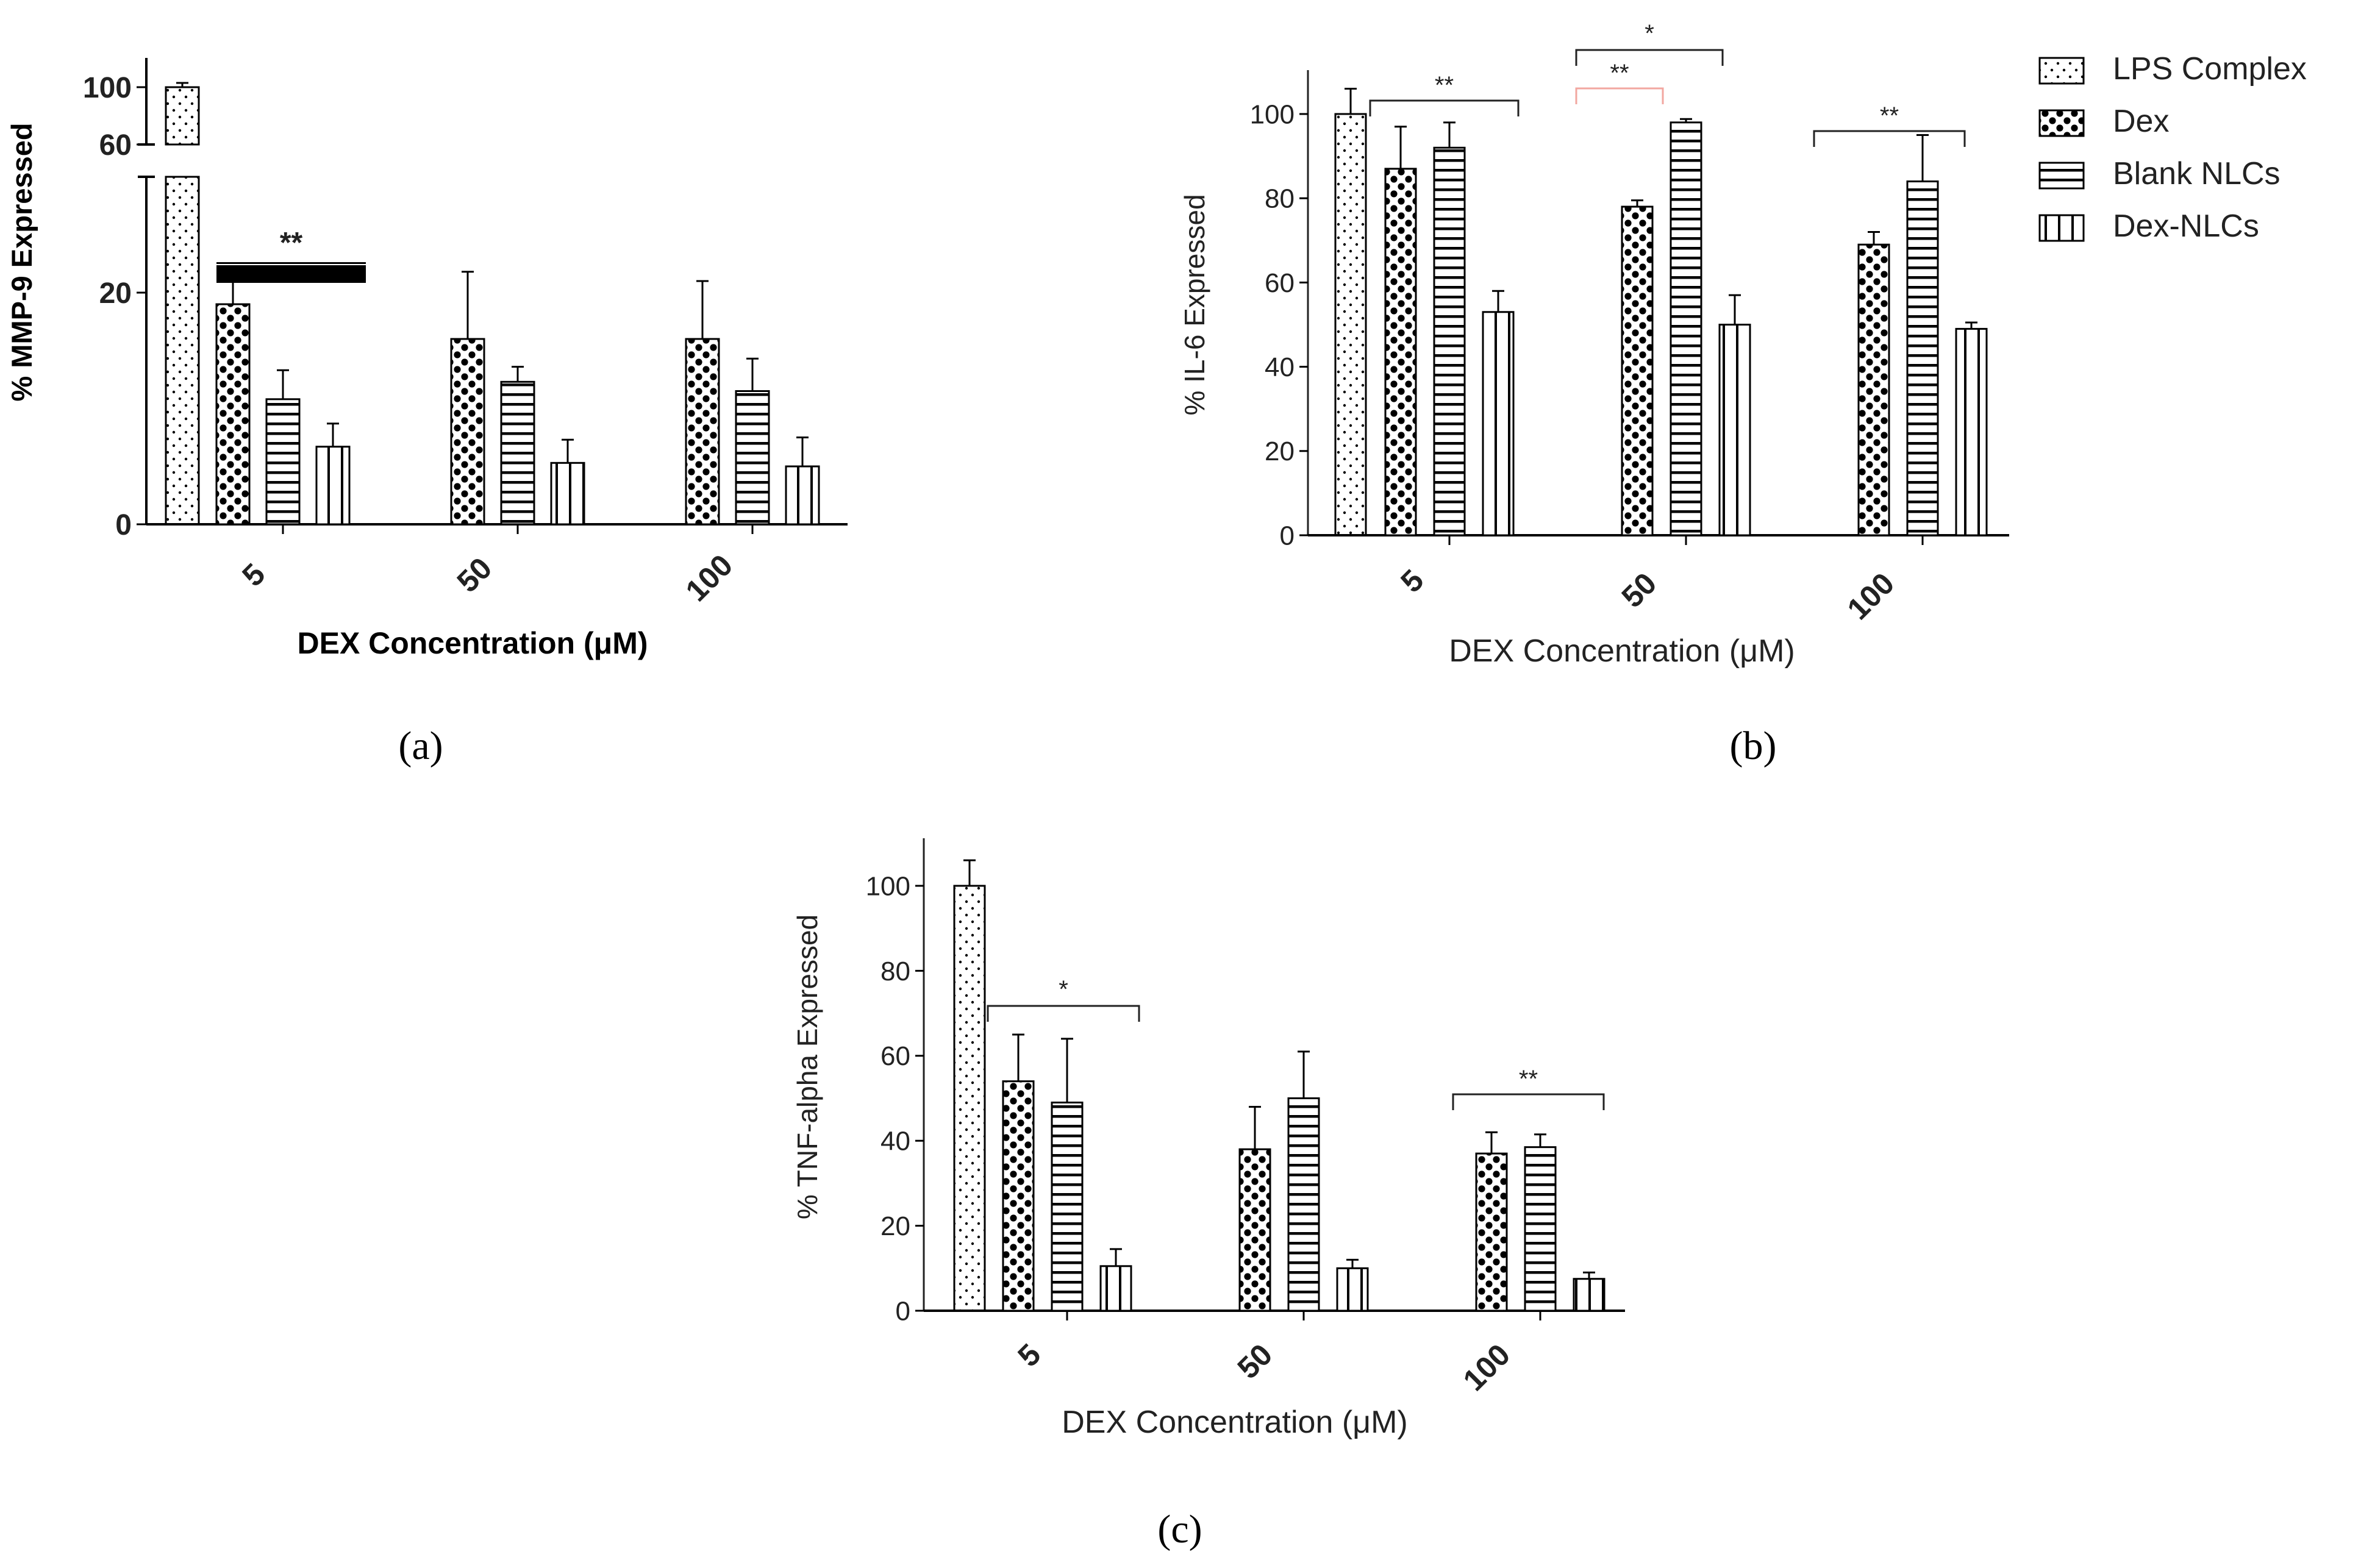 Image resolution: width=2361 pixels, height=1568 pixels. What do you see at coordinates (2210, 69) in the screenshot?
I see `legend-entry: LPS Complex` at bounding box center [2210, 69].